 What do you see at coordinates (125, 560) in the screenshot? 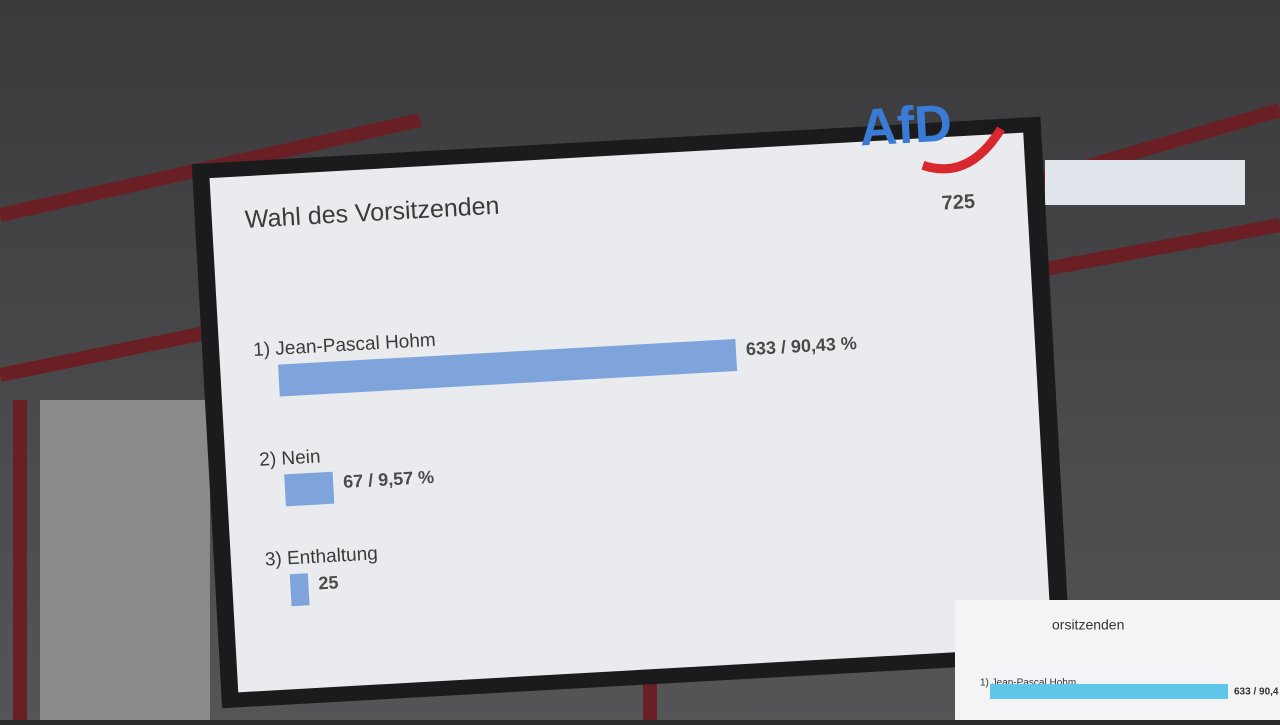
I see `wall-panel` at bounding box center [125, 560].